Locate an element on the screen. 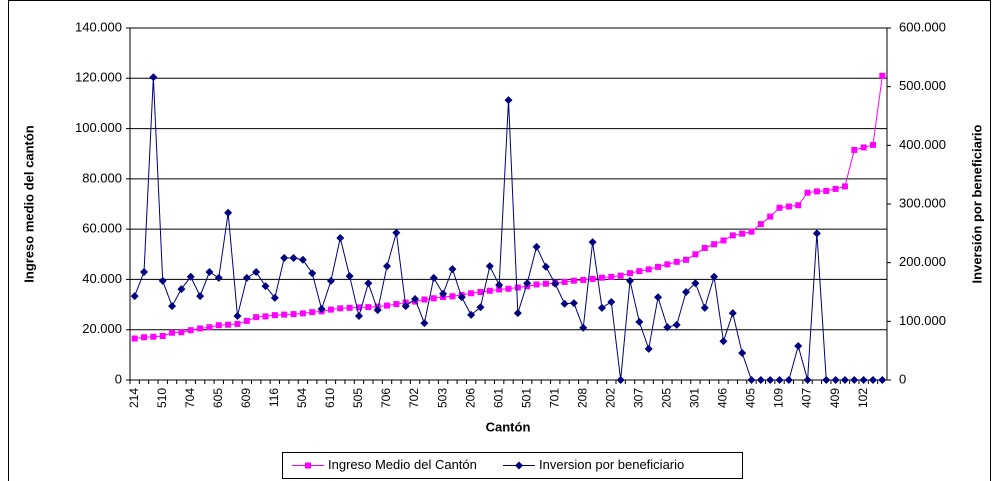  y-tick-label: 20.000 is located at coordinates (102, 328).